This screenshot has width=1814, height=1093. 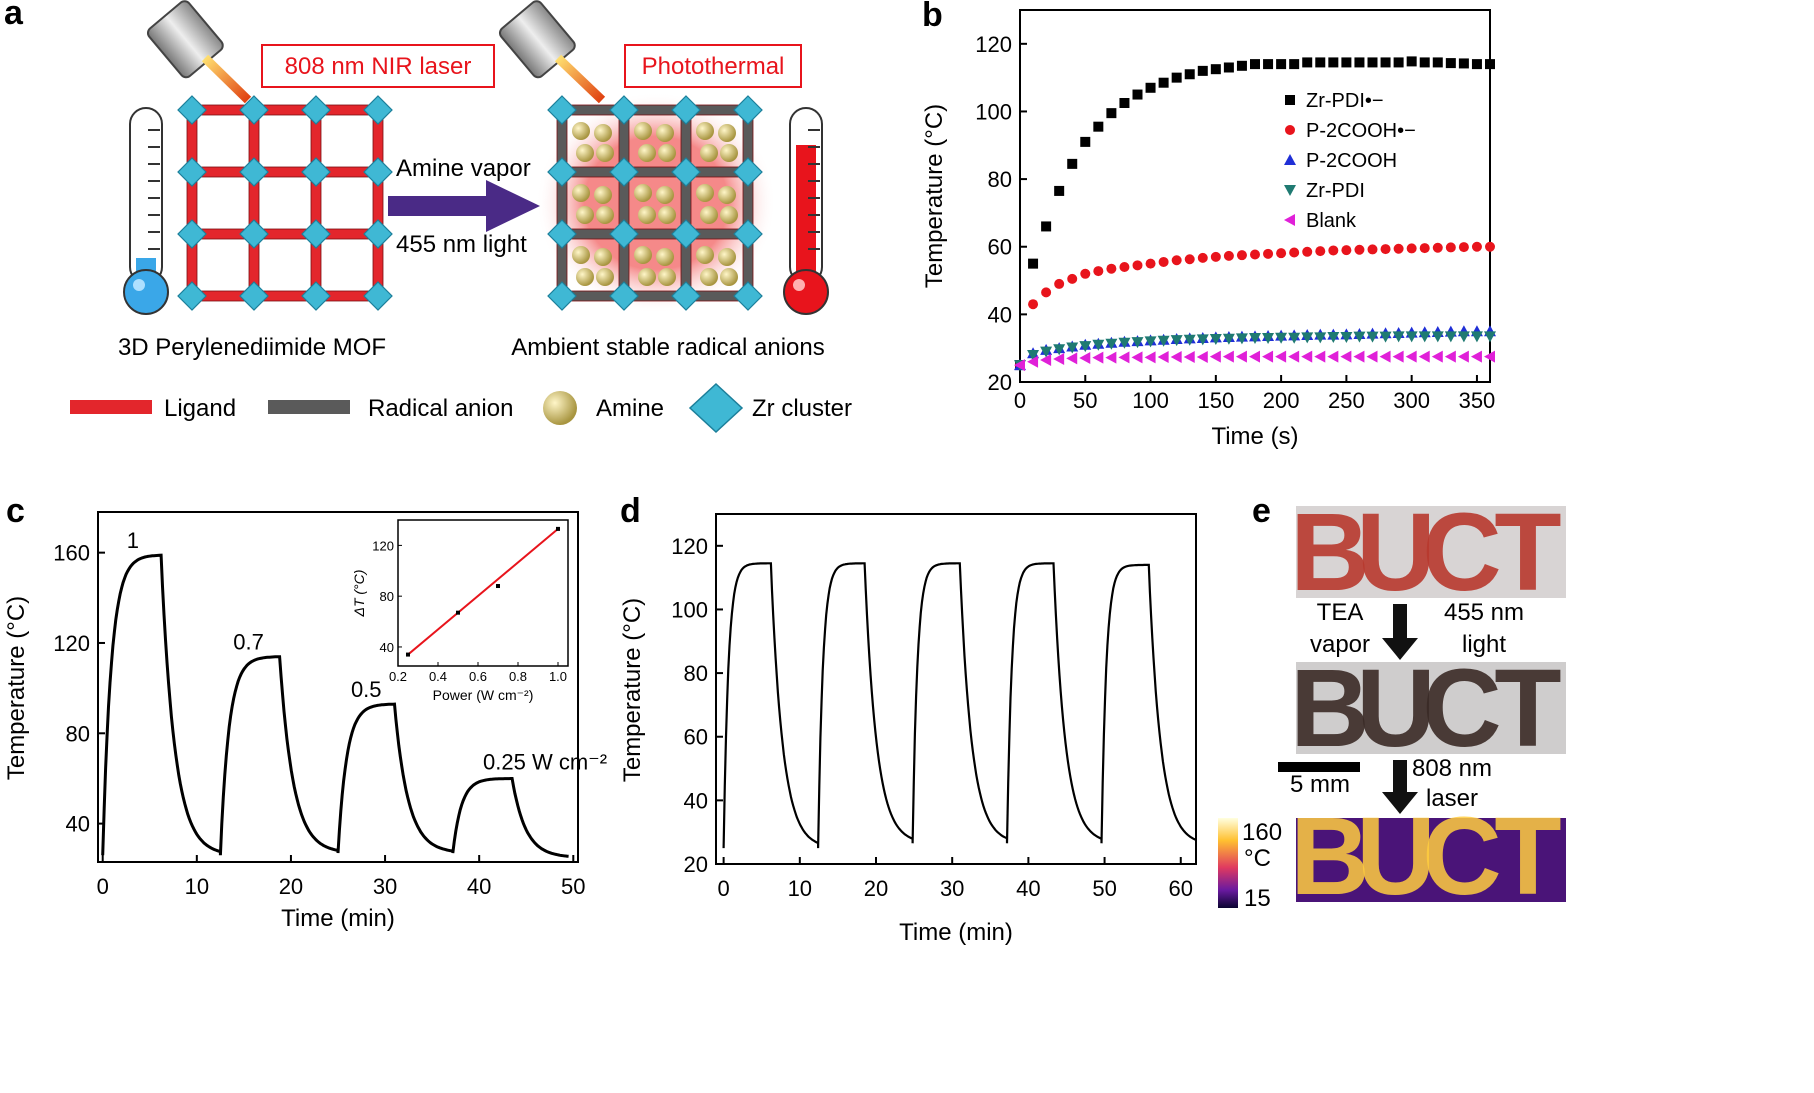 What do you see at coordinates (1361, 131) in the screenshot?
I see `legend-label: P-2COOH•−` at bounding box center [1361, 131].